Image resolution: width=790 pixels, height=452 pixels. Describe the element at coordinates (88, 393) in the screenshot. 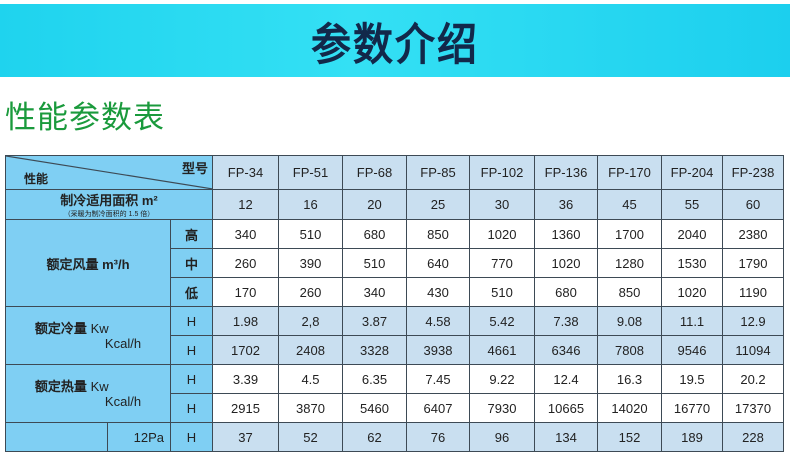

I see `heating-label: 额定热量 Kw Kcal/h` at that location.